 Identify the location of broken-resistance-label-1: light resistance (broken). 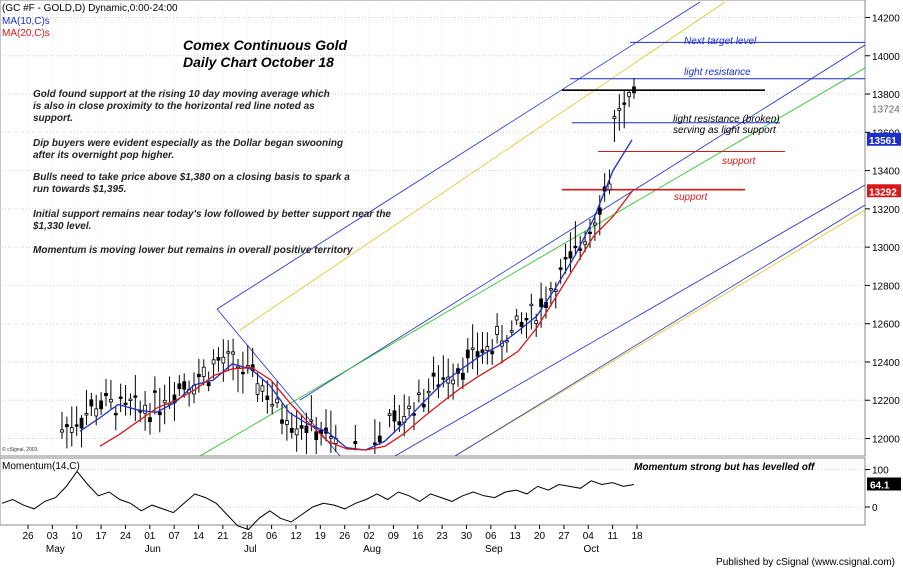
(726, 119).